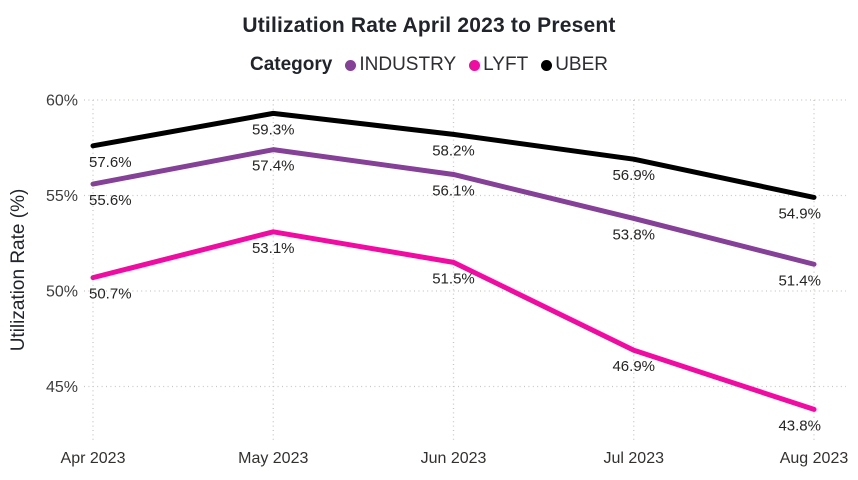 This screenshot has height=480, width=858. Describe the element at coordinates (814, 458) in the screenshot. I see `x-axis-label: Aug 2023` at that location.